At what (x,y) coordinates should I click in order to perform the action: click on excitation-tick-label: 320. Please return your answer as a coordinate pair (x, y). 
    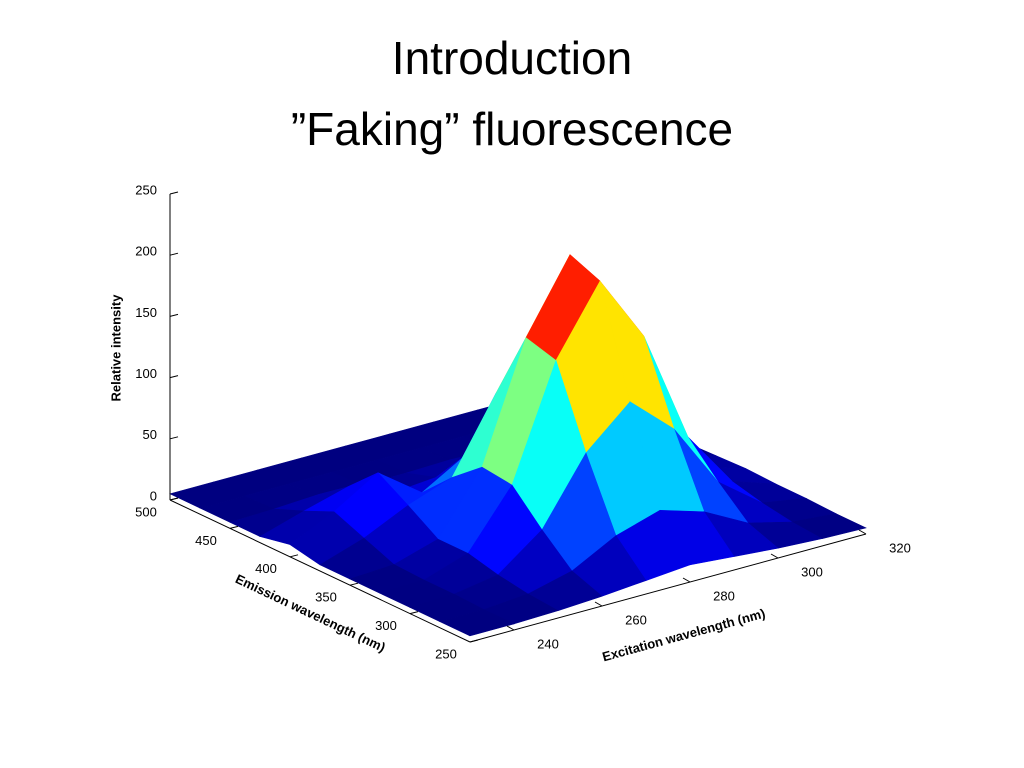
    Looking at the image, I should click on (900, 547).